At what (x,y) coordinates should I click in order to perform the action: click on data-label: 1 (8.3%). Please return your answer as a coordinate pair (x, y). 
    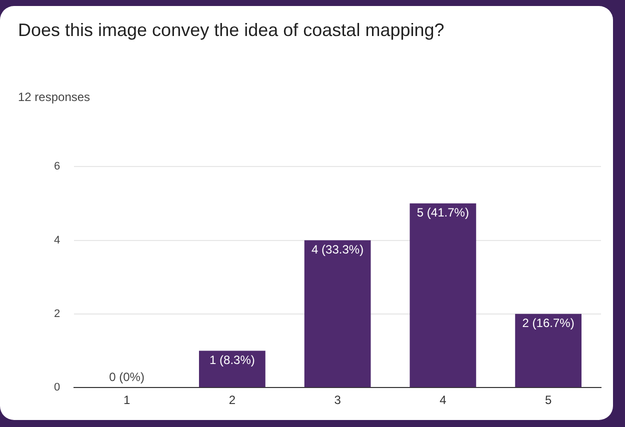
    Looking at the image, I should click on (232, 360).